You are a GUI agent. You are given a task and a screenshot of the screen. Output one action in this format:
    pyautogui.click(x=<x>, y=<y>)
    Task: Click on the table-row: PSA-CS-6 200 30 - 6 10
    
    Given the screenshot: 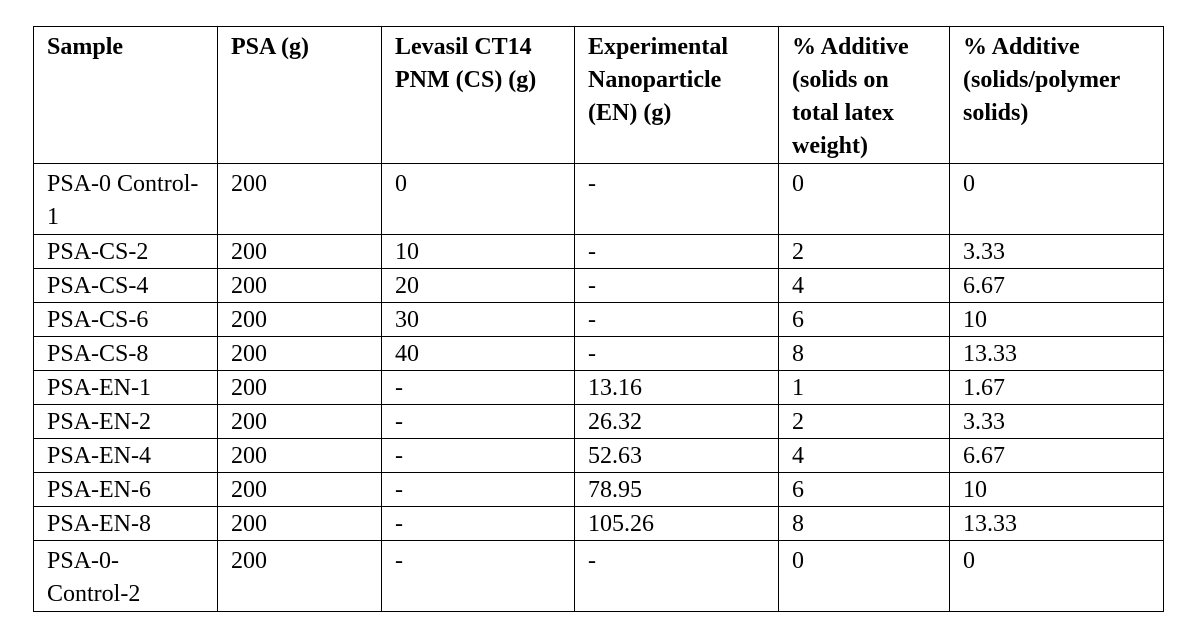 What is the action you would take?
    pyautogui.click(x=598, y=319)
    